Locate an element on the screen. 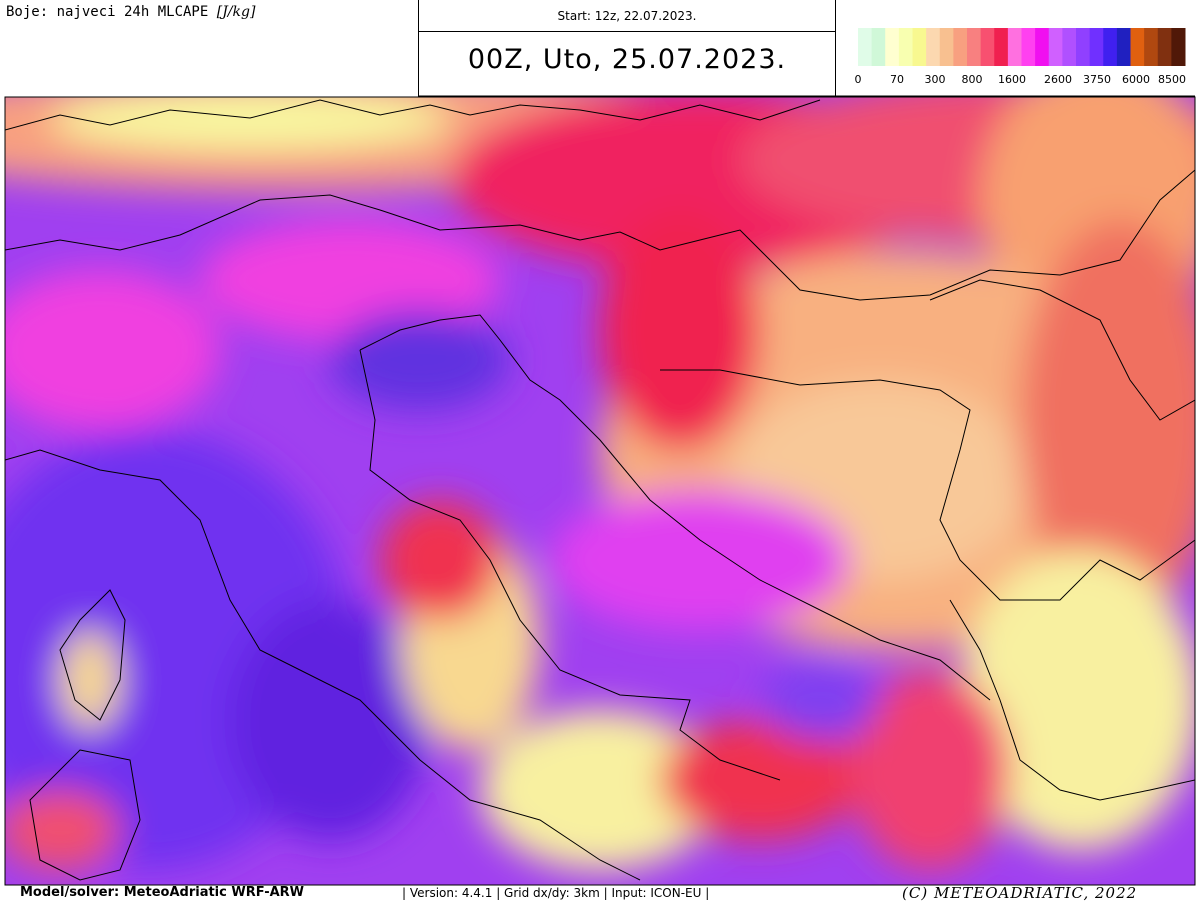 The image size is (1200, 909). colorbar-label: 8500 is located at coordinates (1172, 79).